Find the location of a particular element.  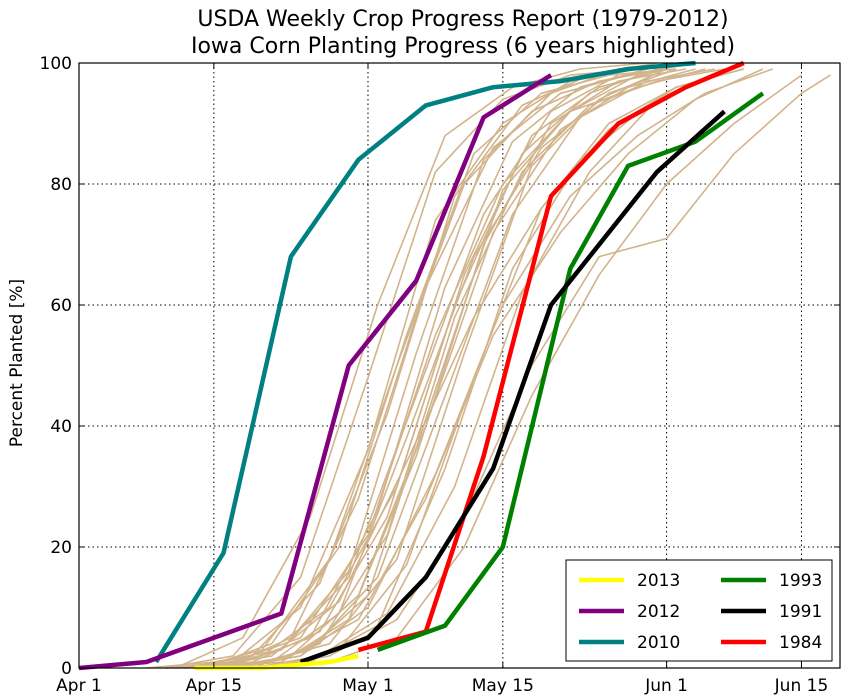

x-tick-label: May 15 is located at coordinates (503, 686).